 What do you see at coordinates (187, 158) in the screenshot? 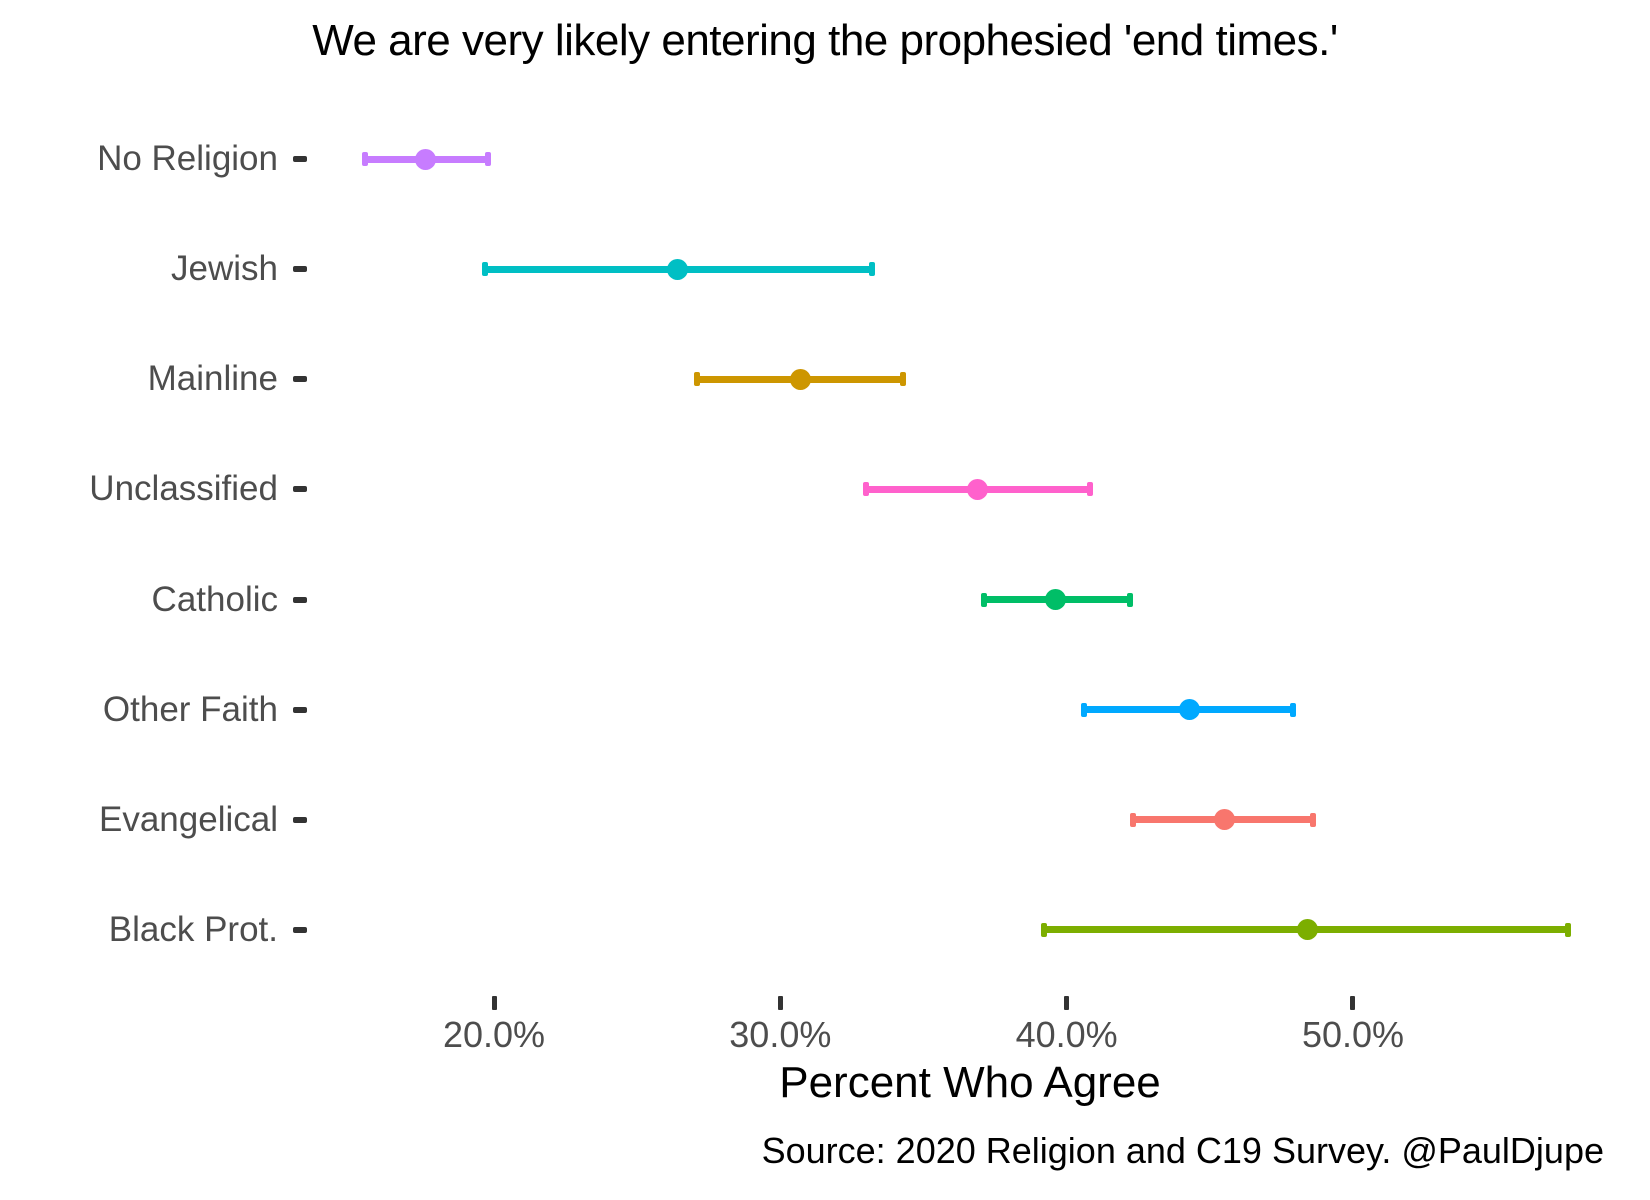
I see `y-axis-label: No Religion` at bounding box center [187, 158].